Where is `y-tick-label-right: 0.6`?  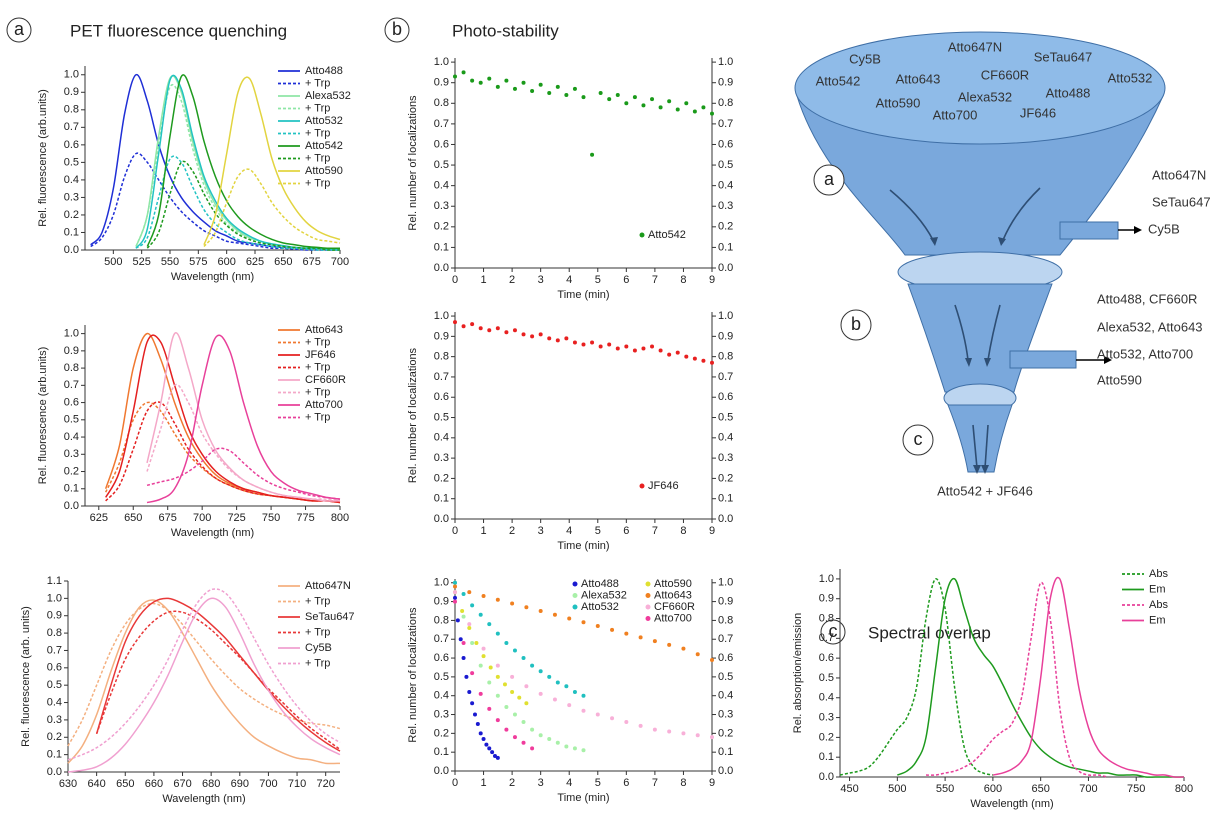 y-tick-label-right: 0.6 is located at coordinates (725, 144).